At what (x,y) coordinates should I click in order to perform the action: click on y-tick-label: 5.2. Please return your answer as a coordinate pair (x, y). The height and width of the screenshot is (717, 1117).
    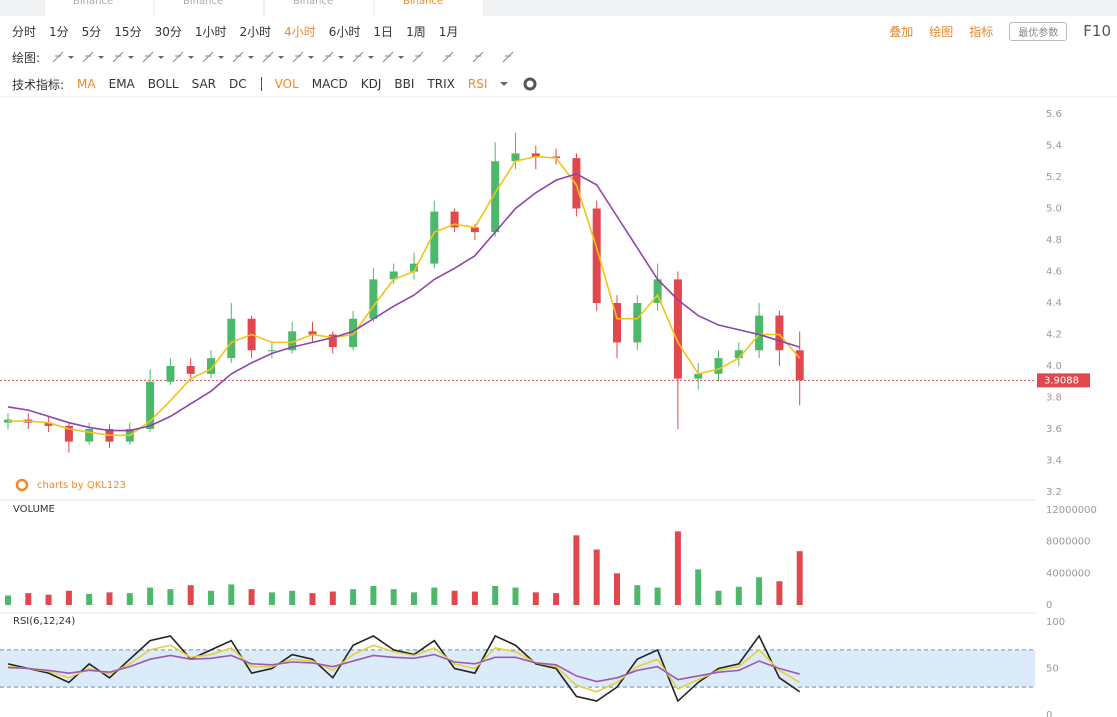
    Looking at the image, I should click on (1054, 177).